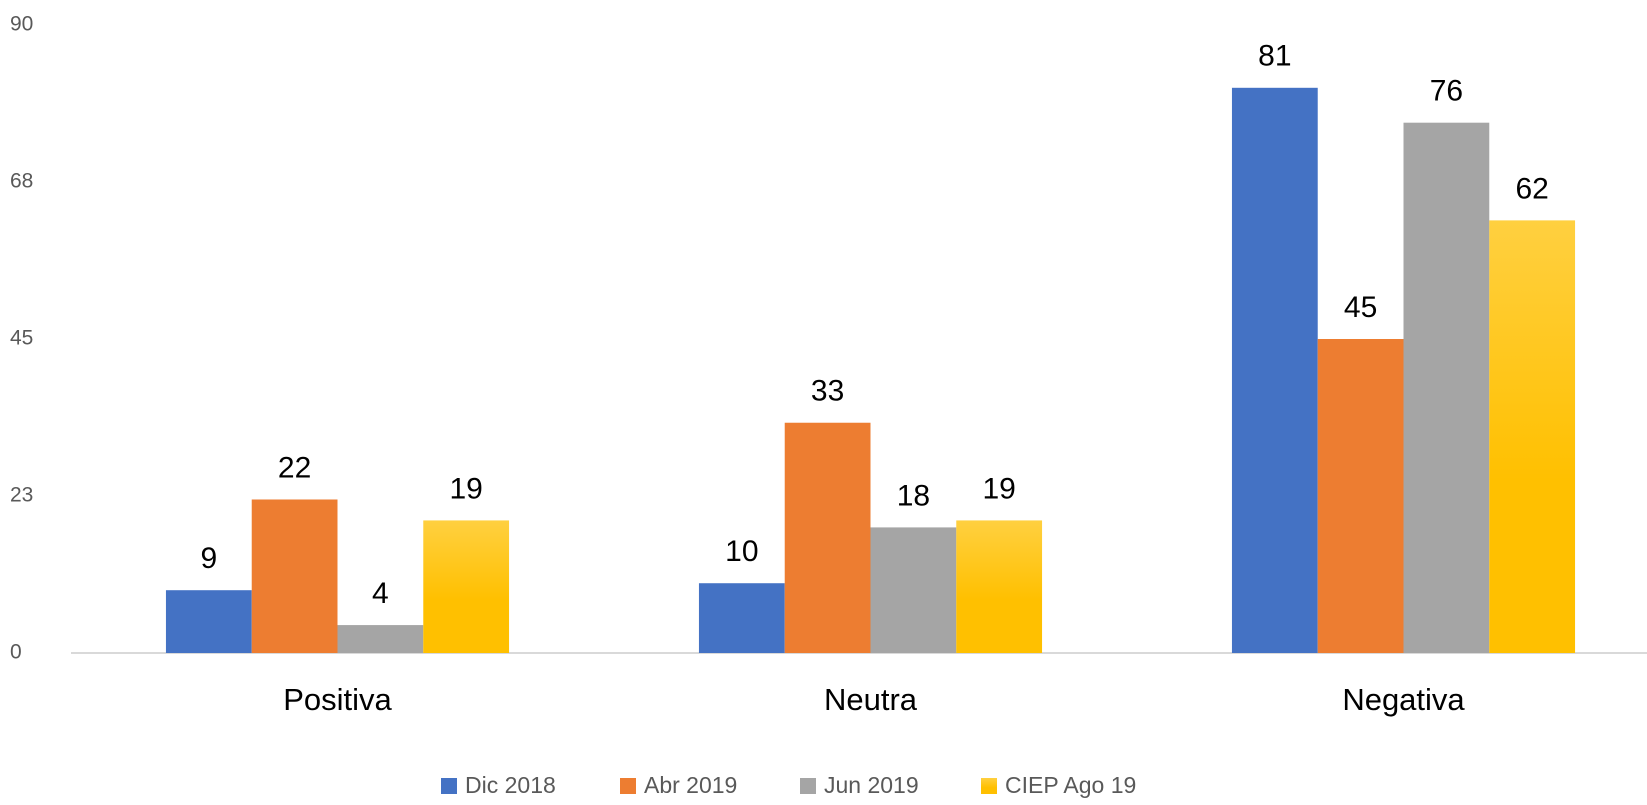  What do you see at coordinates (21, 181) in the screenshot?
I see `y-tick-label: 68` at bounding box center [21, 181].